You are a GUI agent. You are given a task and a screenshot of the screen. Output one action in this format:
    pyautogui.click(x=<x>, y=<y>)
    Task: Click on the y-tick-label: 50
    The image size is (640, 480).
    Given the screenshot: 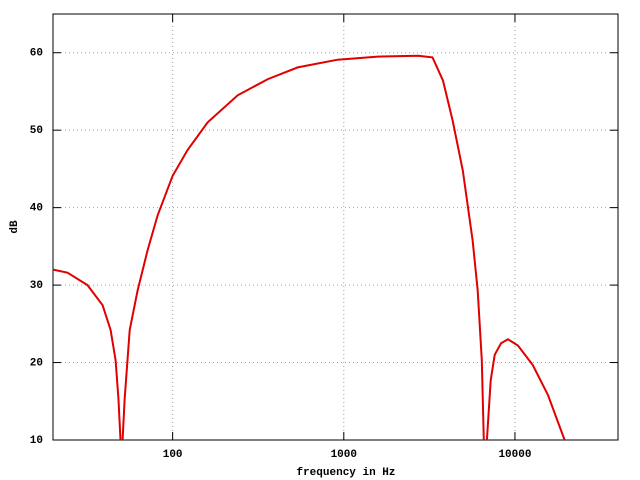 What is the action you would take?
    pyautogui.click(x=36, y=131)
    